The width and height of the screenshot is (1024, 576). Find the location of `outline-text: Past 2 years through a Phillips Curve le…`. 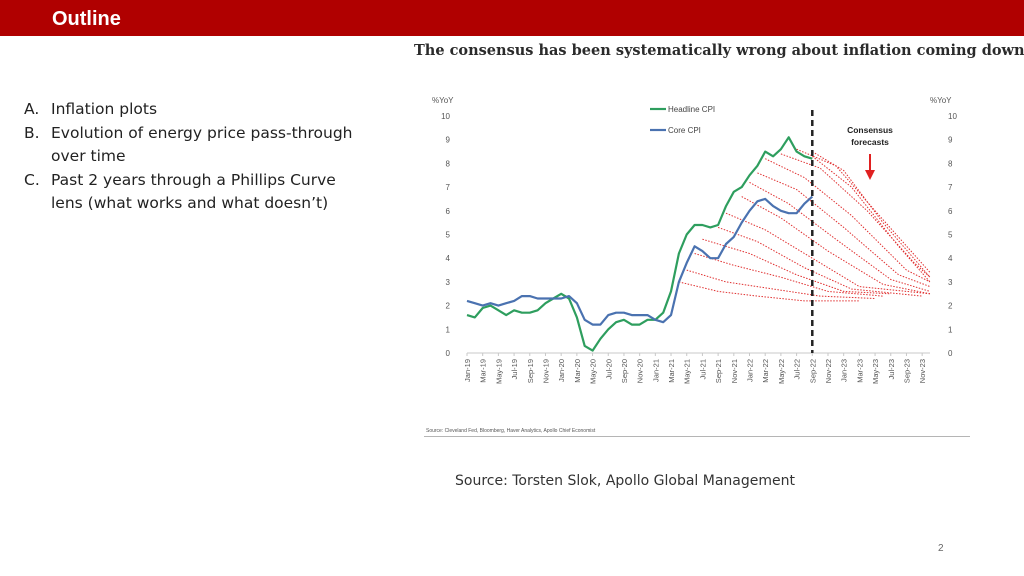

outline-text: Past 2 years through a Phillips Curve le… is located at coordinates (193, 191).